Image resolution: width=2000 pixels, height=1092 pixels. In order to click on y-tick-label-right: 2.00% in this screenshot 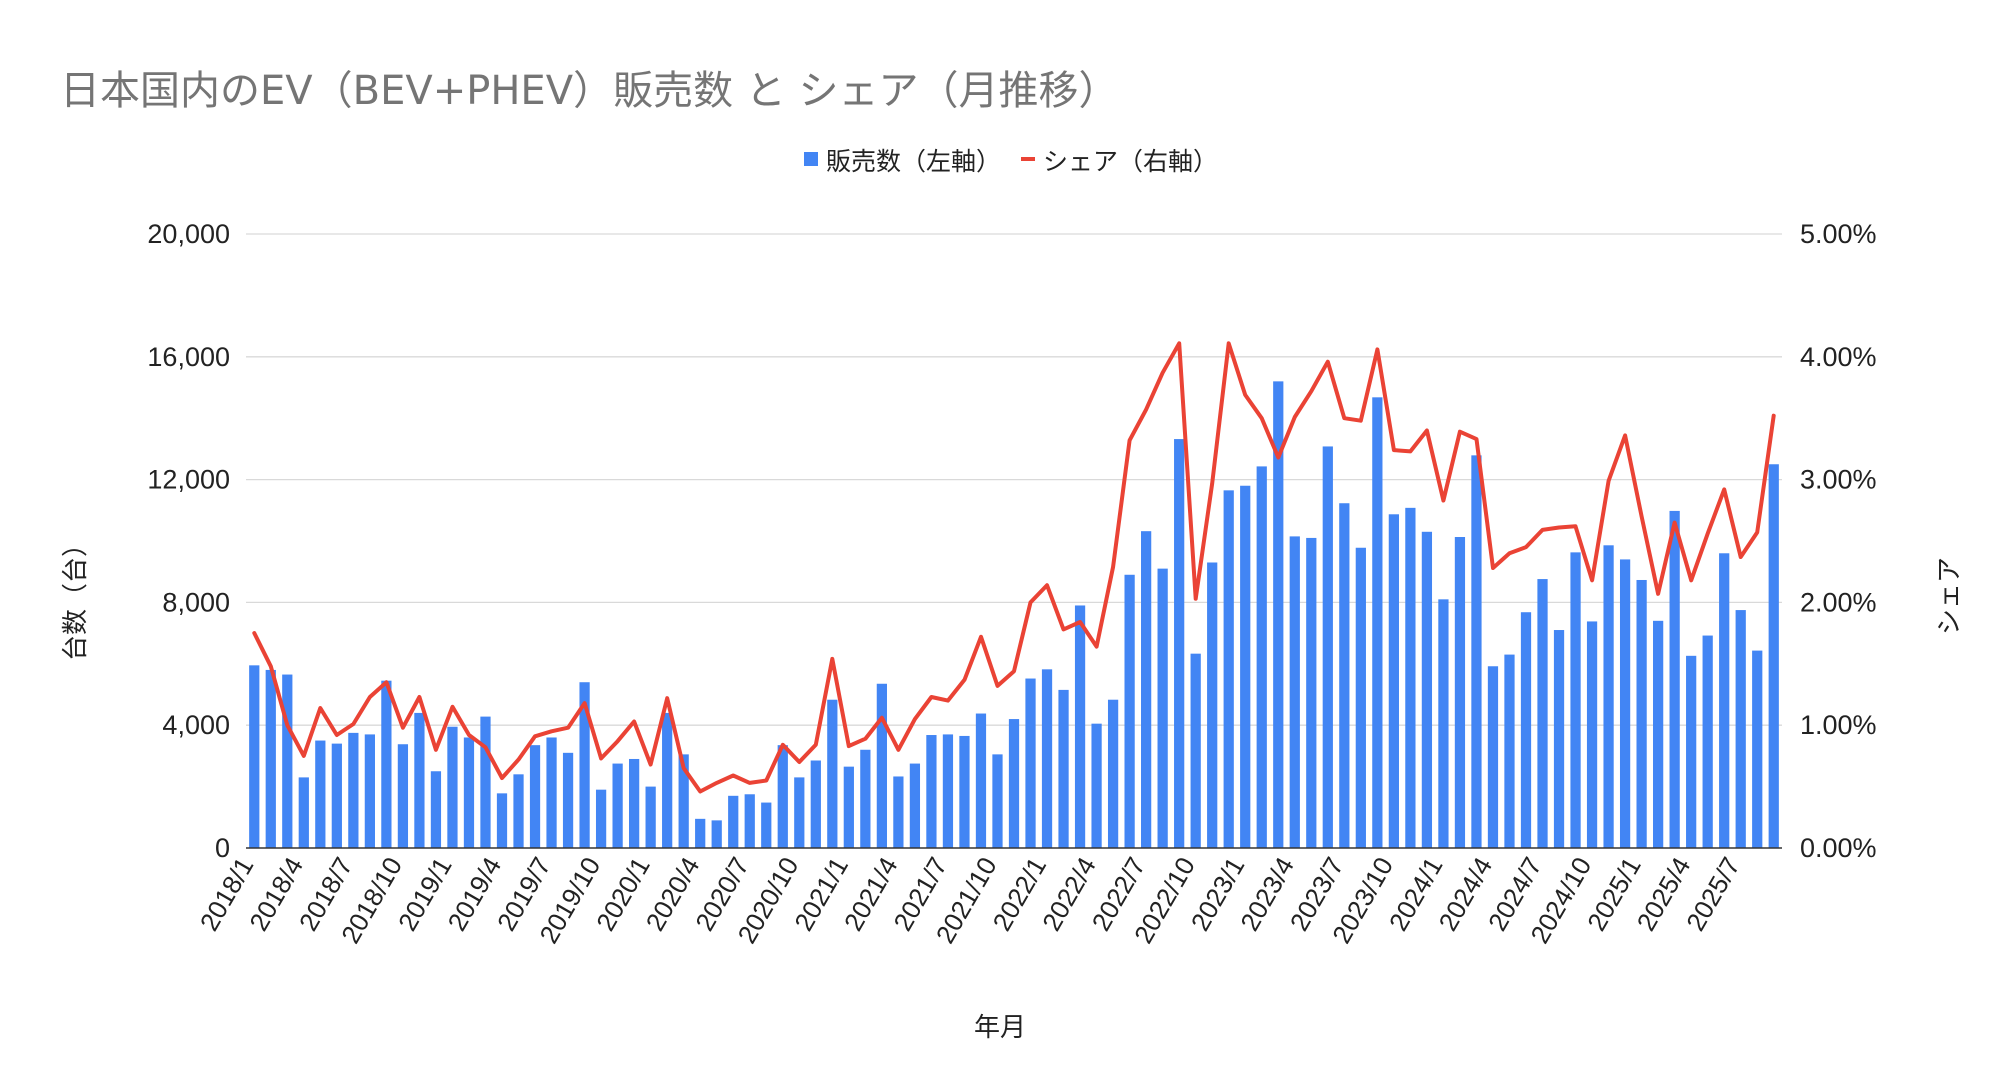, I will do `click(1838, 602)`.